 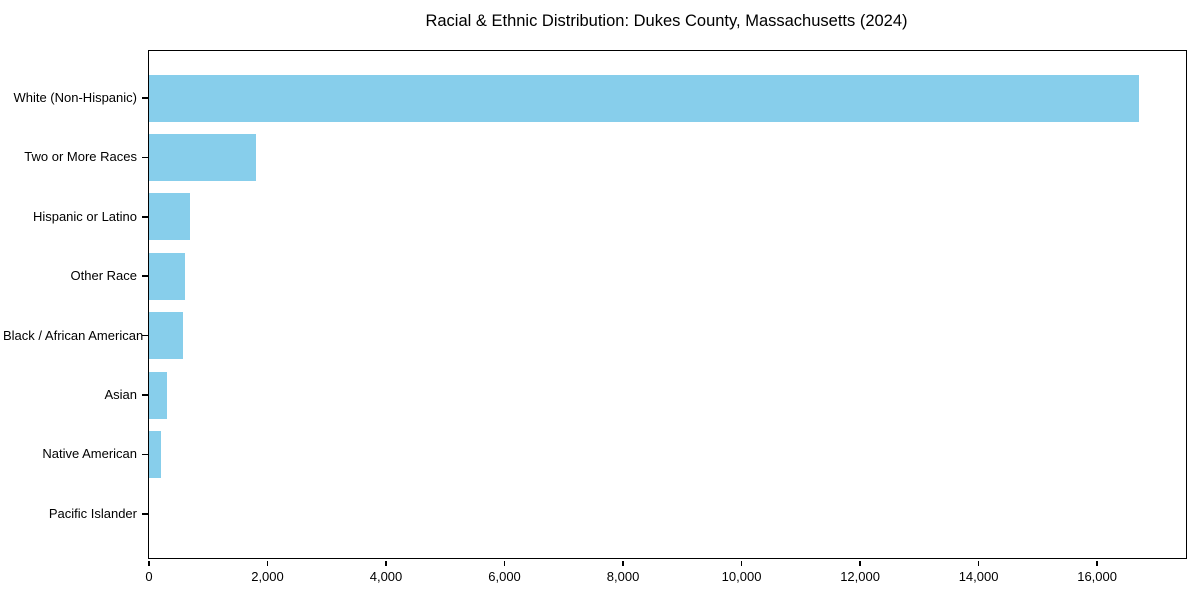 I want to click on x-tick-label: 2,000, so click(x=267, y=576).